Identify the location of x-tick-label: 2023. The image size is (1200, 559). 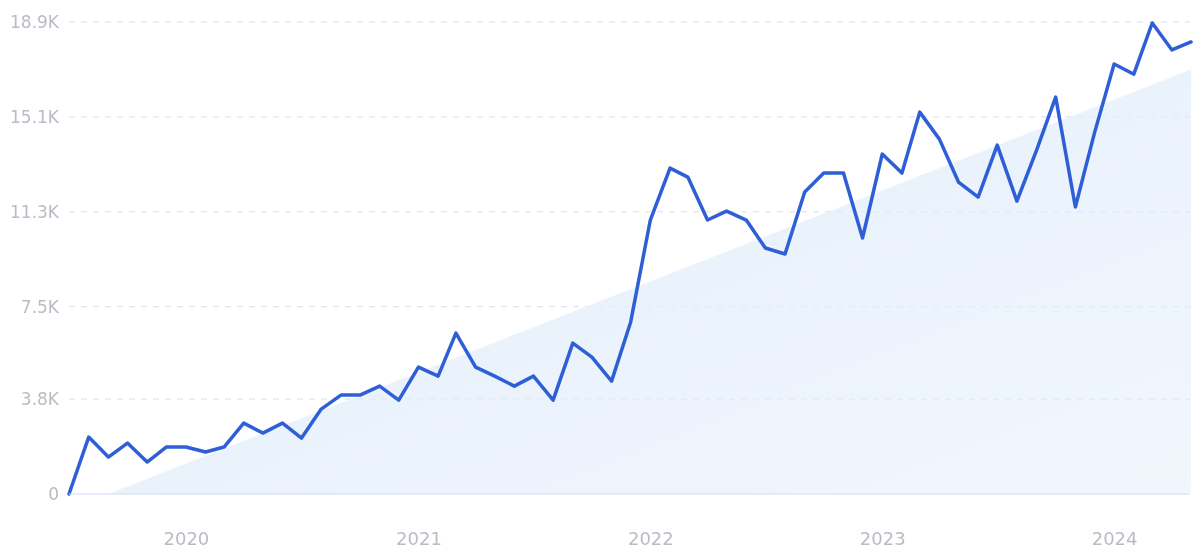
(882, 538).